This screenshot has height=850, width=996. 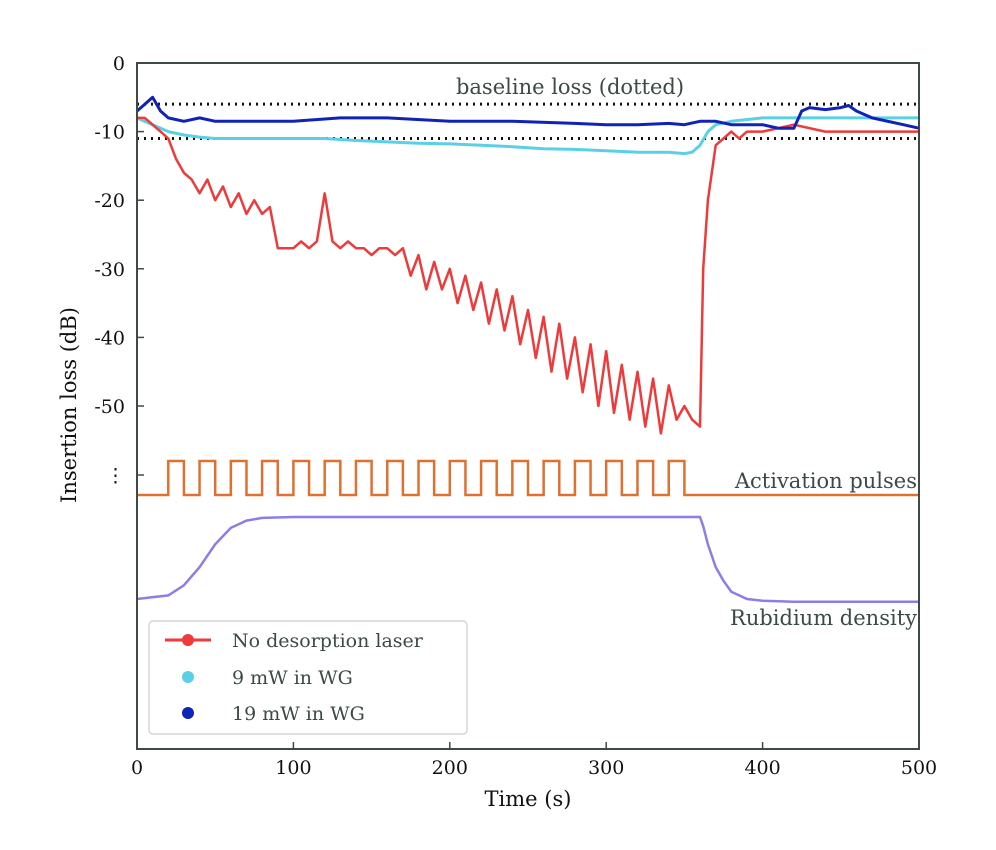 What do you see at coordinates (292, 678) in the screenshot?
I see `legend-label: 9 mW in WG` at bounding box center [292, 678].